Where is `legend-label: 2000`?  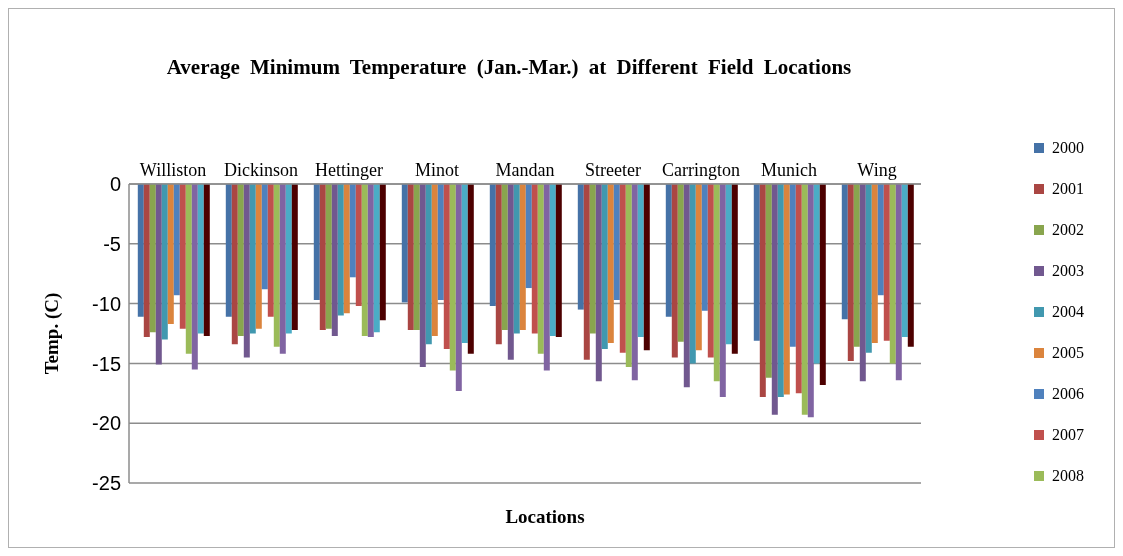 legend-label: 2000 is located at coordinates (1068, 147).